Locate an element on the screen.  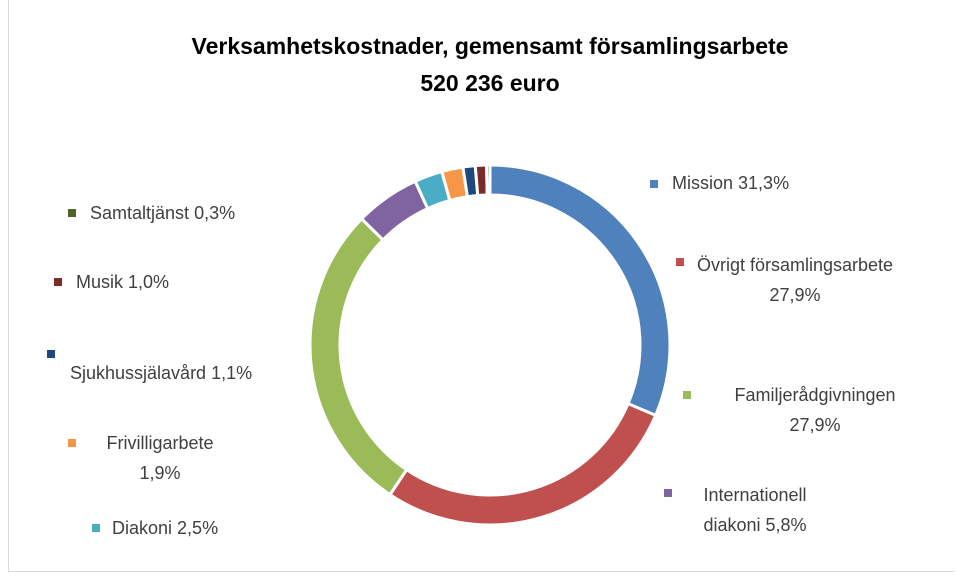
label-name: Internationell diakoni is located at coordinates (755, 510).